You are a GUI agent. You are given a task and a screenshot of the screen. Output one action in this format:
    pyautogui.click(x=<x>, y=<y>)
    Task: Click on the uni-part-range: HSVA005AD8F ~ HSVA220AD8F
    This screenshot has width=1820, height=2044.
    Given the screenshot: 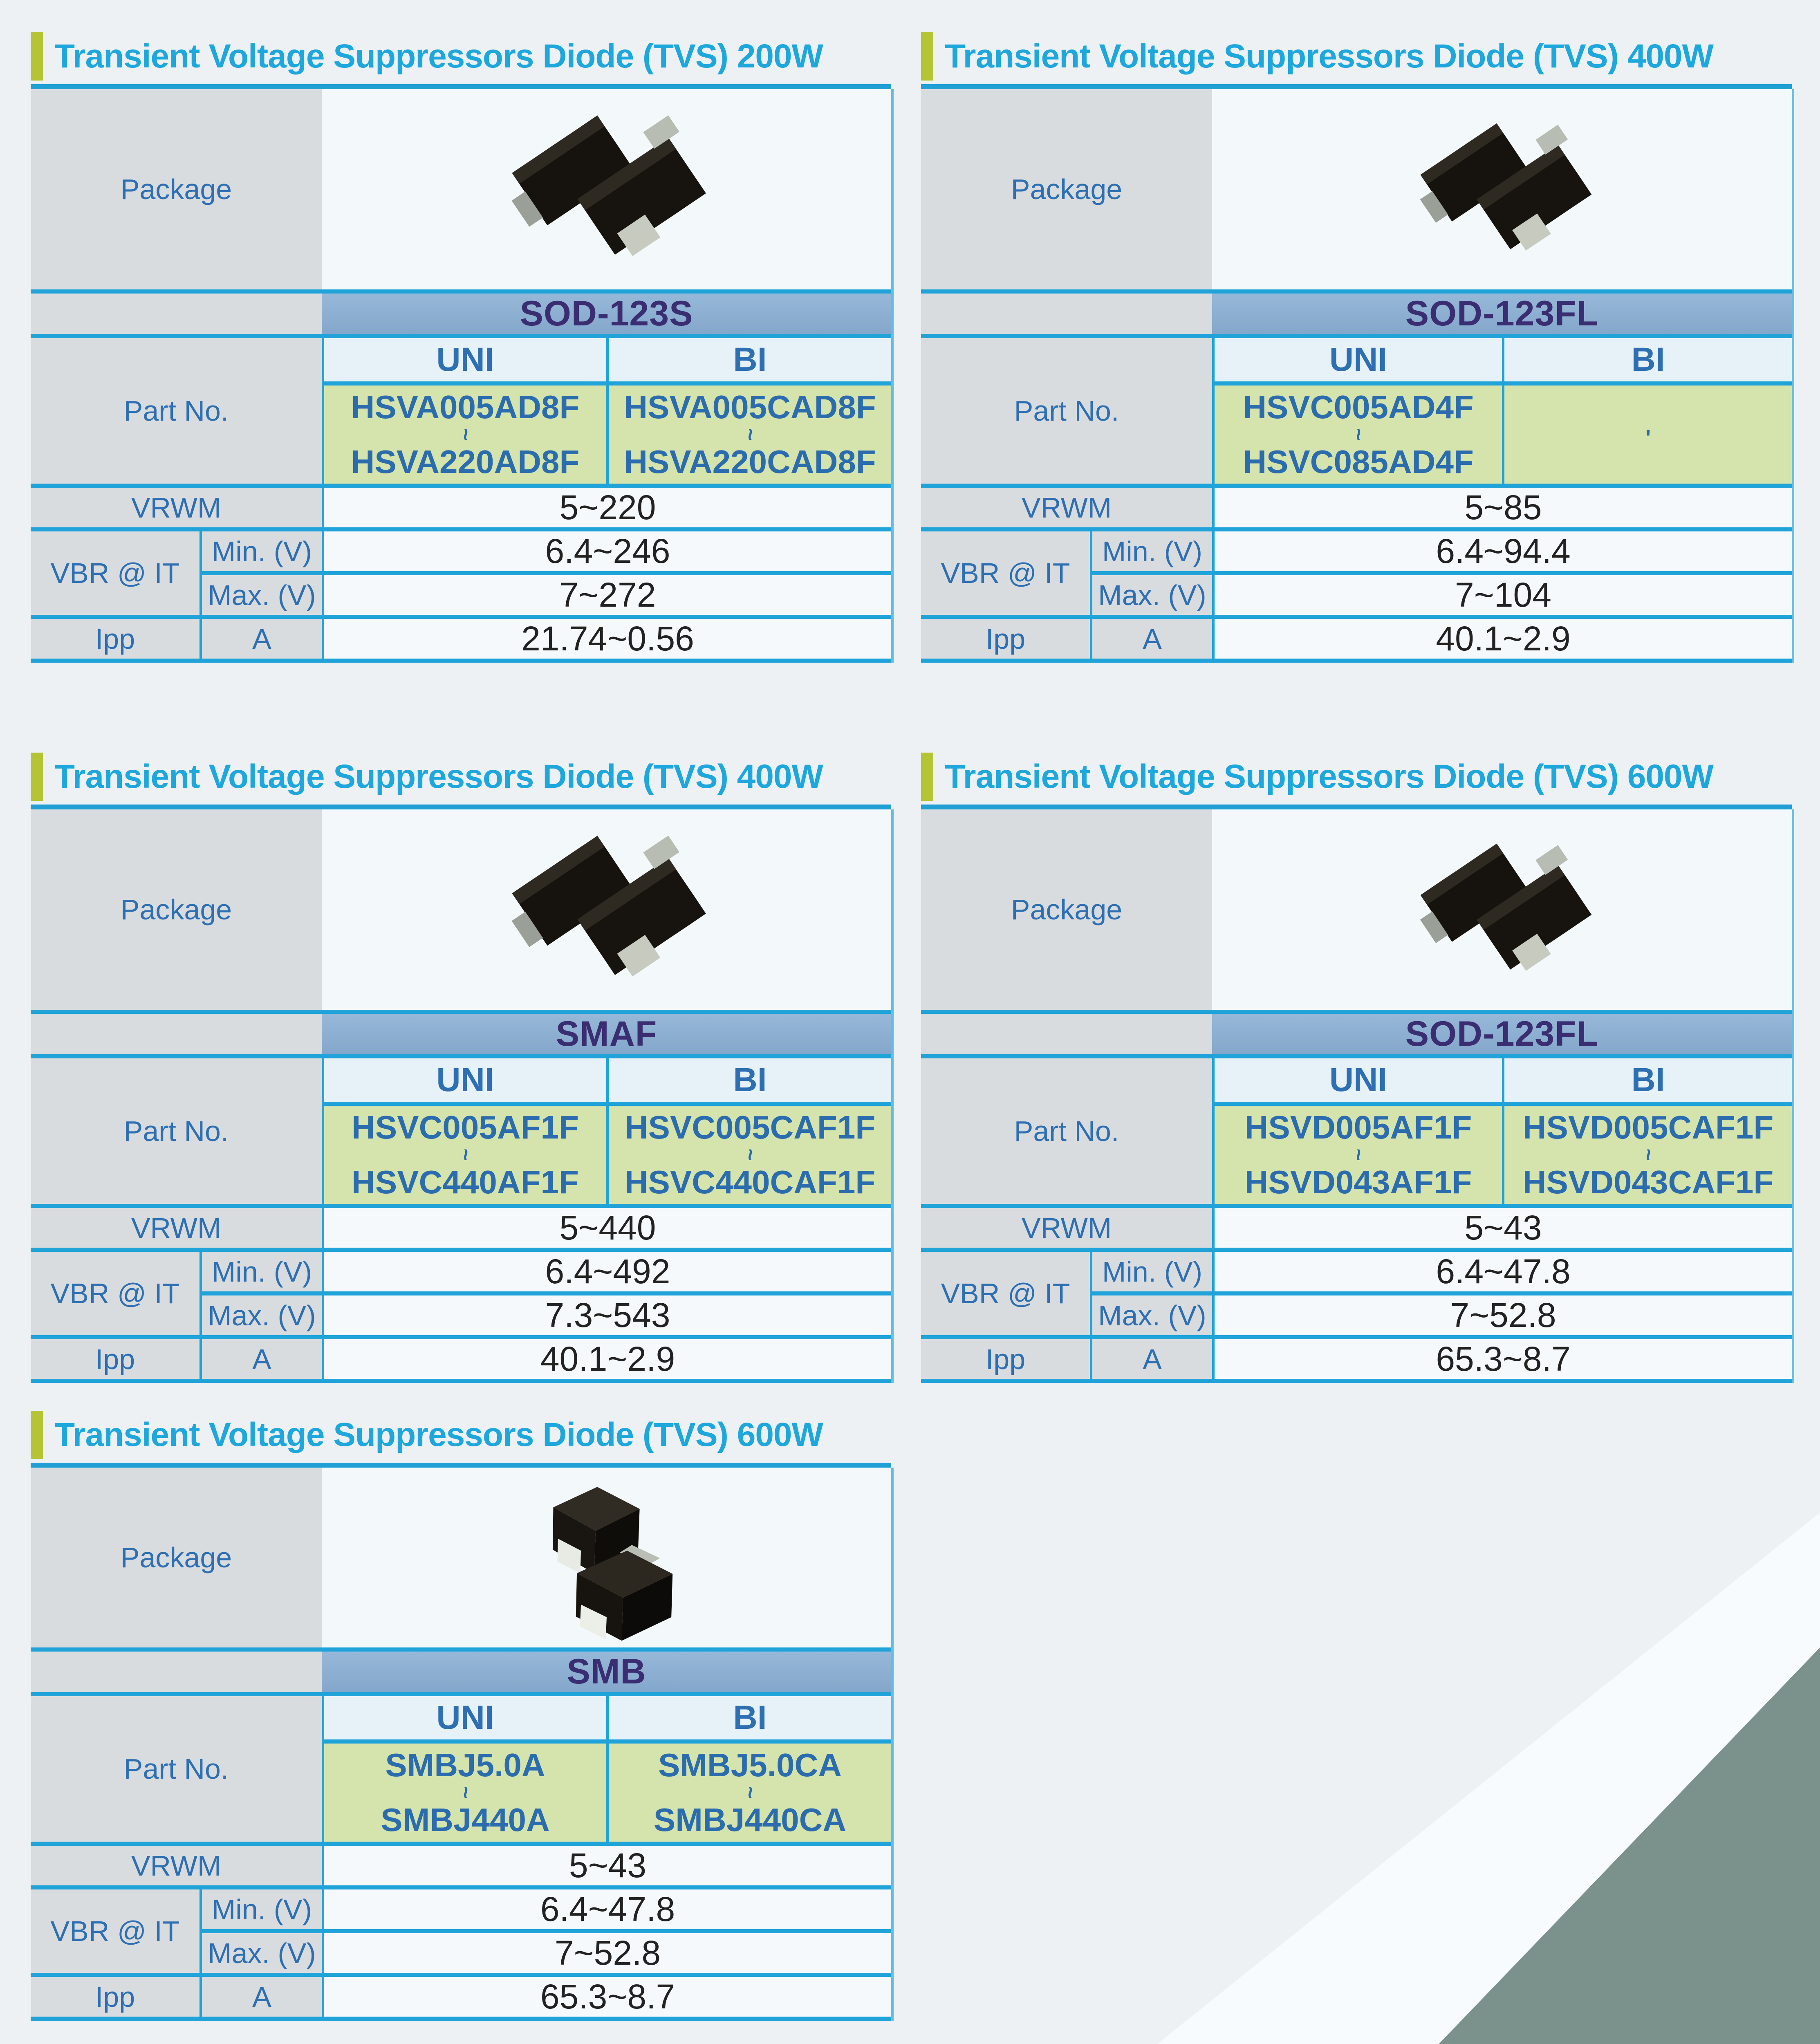 What is the action you would take?
    pyautogui.click(x=465, y=437)
    